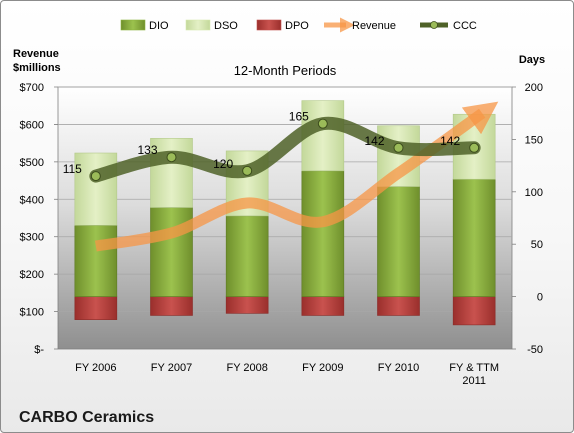 This screenshot has width=574, height=433. What do you see at coordinates (37, 68) in the screenshot?
I see `left-axis-title-line-2: $millions` at bounding box center [37, 68].